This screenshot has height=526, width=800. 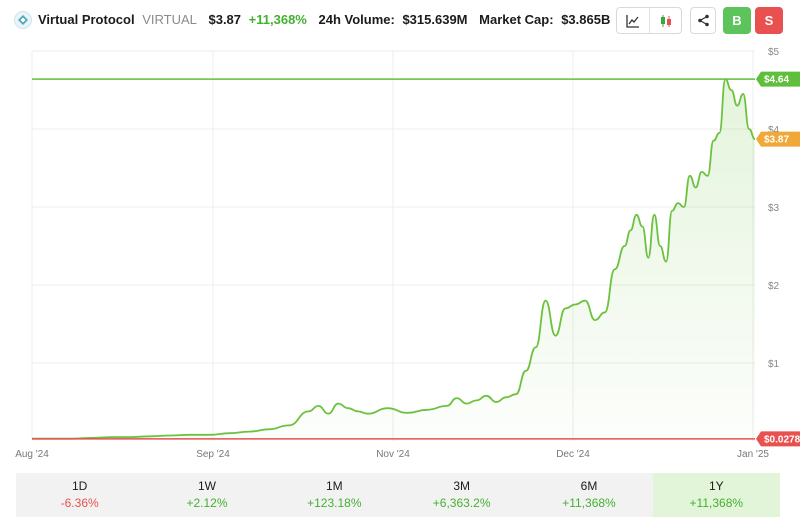 I want to click on coin-price: $3.87, so click(x=225, y=19).